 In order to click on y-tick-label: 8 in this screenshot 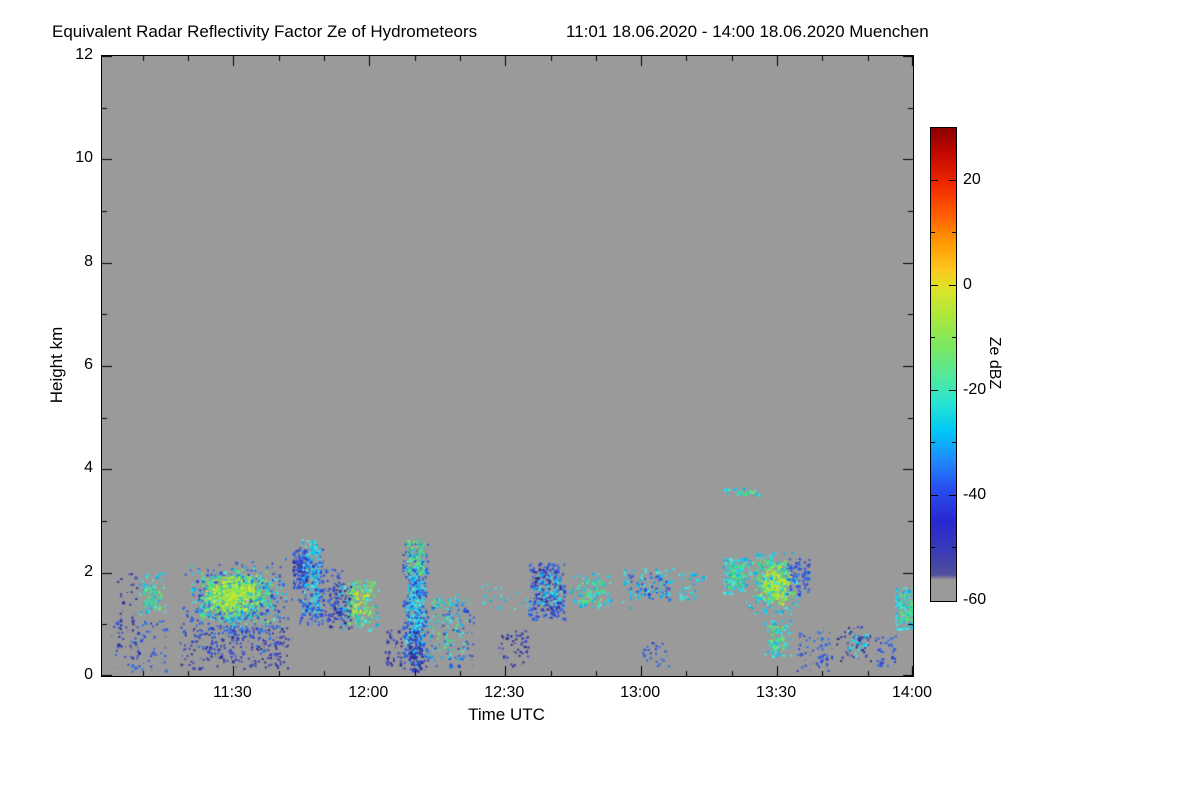, I will do `click(88, 261)`.